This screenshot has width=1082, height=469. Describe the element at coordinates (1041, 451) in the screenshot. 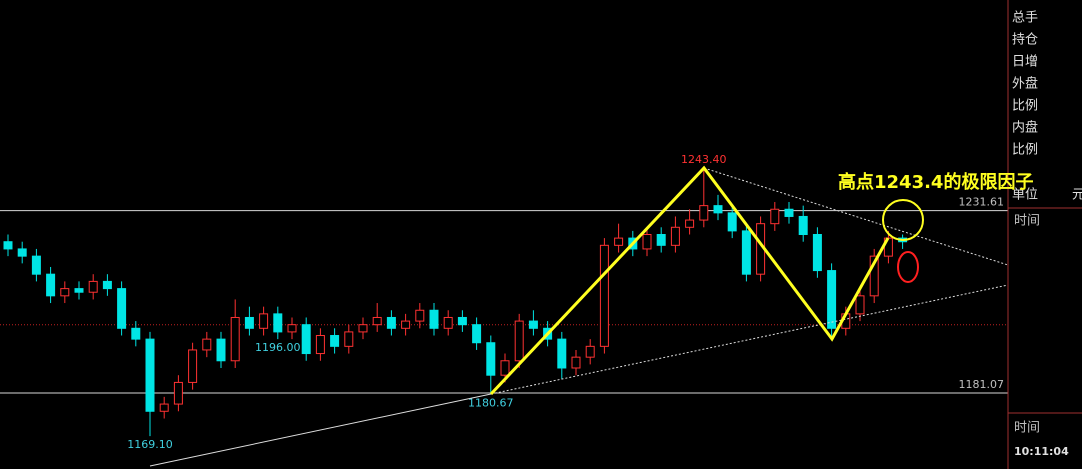

I see `clock: 10:11:04` at that location.